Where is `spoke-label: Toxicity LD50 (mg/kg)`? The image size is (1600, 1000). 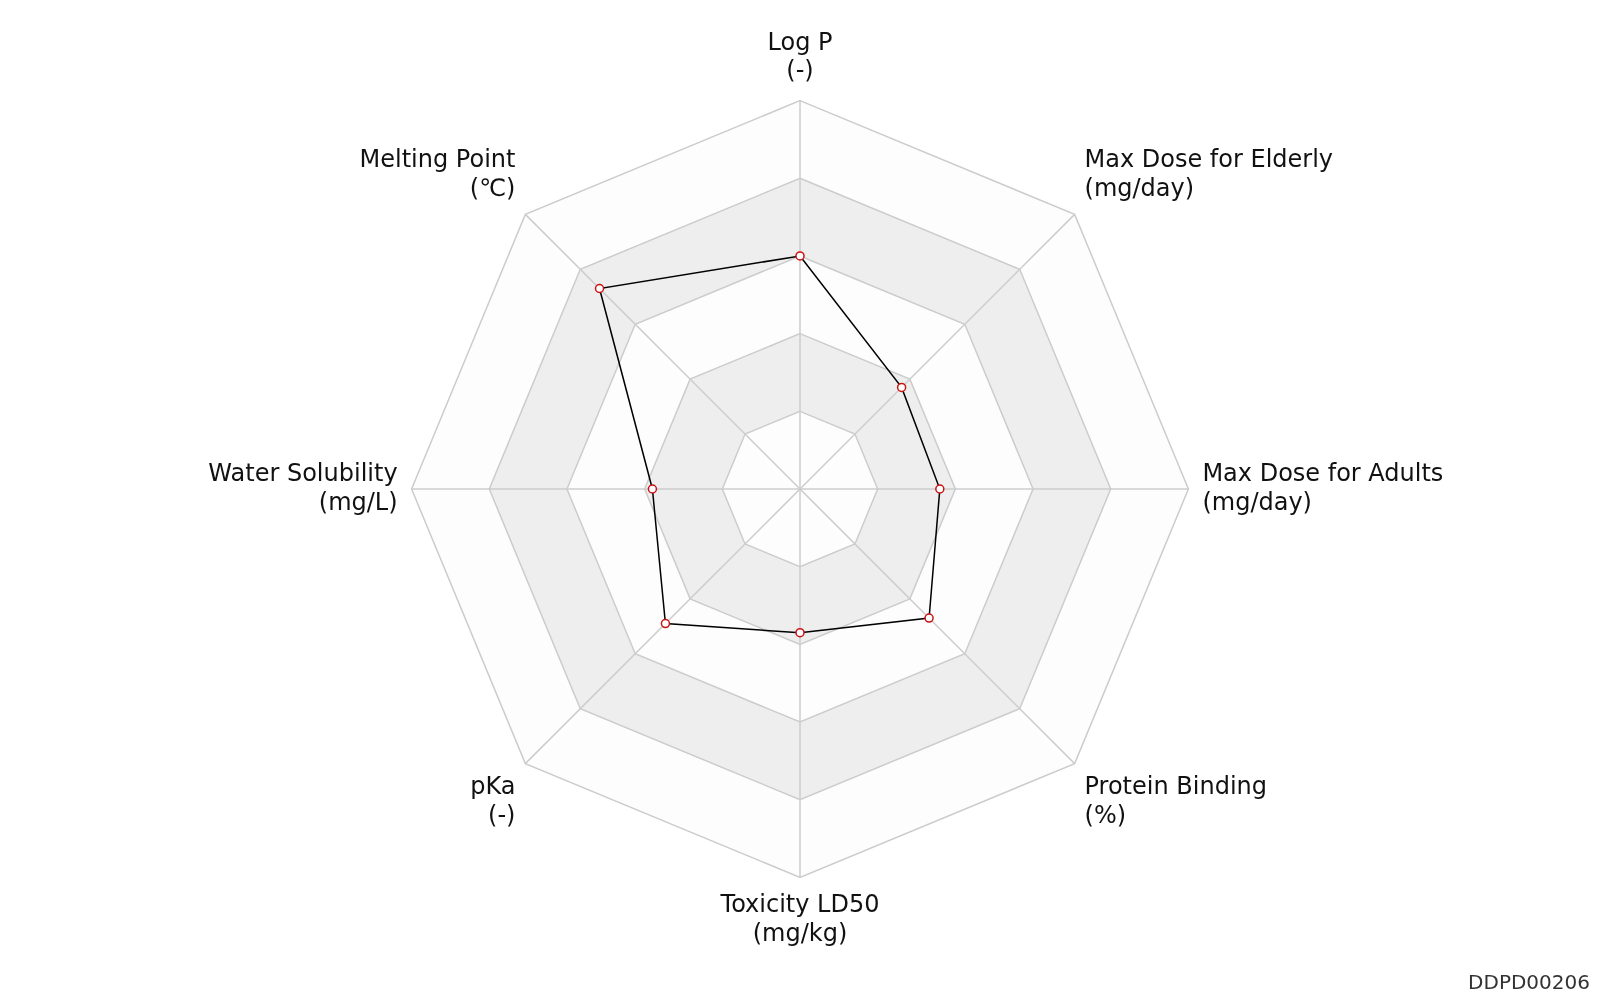
spoke-label: Toxicity LD50 (mg/kg) is located at coordinates (799, 918).